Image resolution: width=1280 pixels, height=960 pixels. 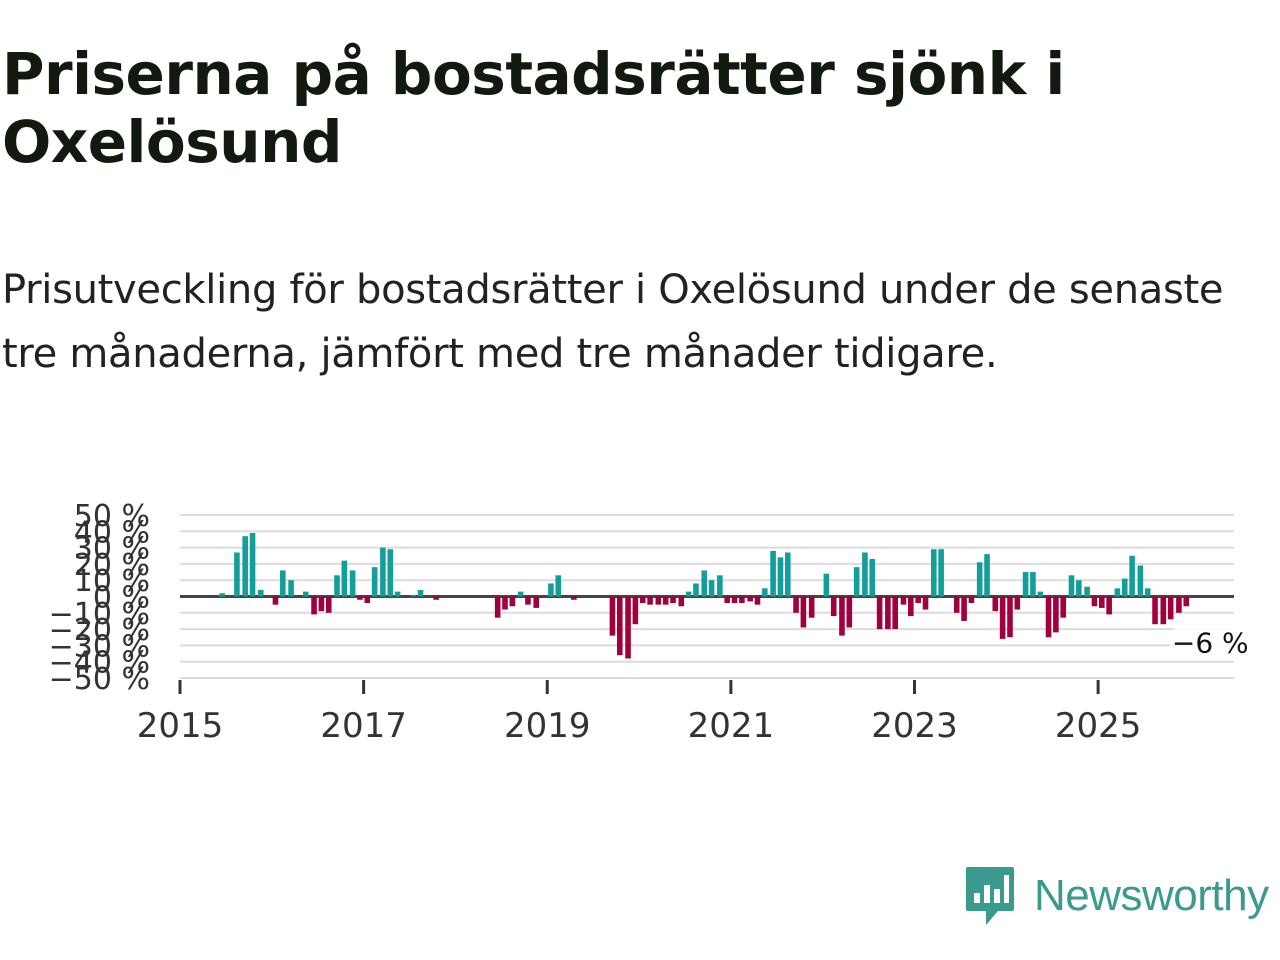 I want to click on x-tick-label: 2017, so click(x=363, y=726).